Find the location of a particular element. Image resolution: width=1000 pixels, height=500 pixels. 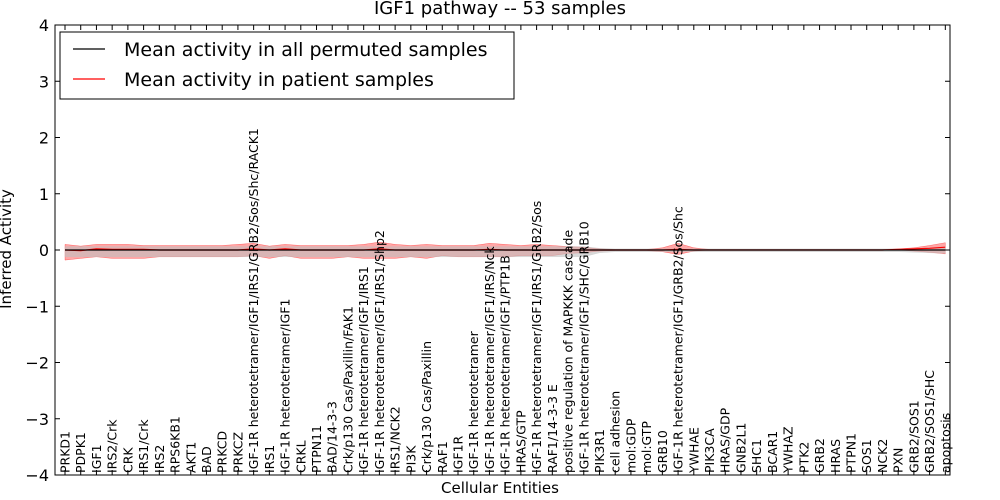

x-tick-label: IGF-1R heterotetramer/IGF1/SHC/GRB10 is located at coordinates (583, 347).